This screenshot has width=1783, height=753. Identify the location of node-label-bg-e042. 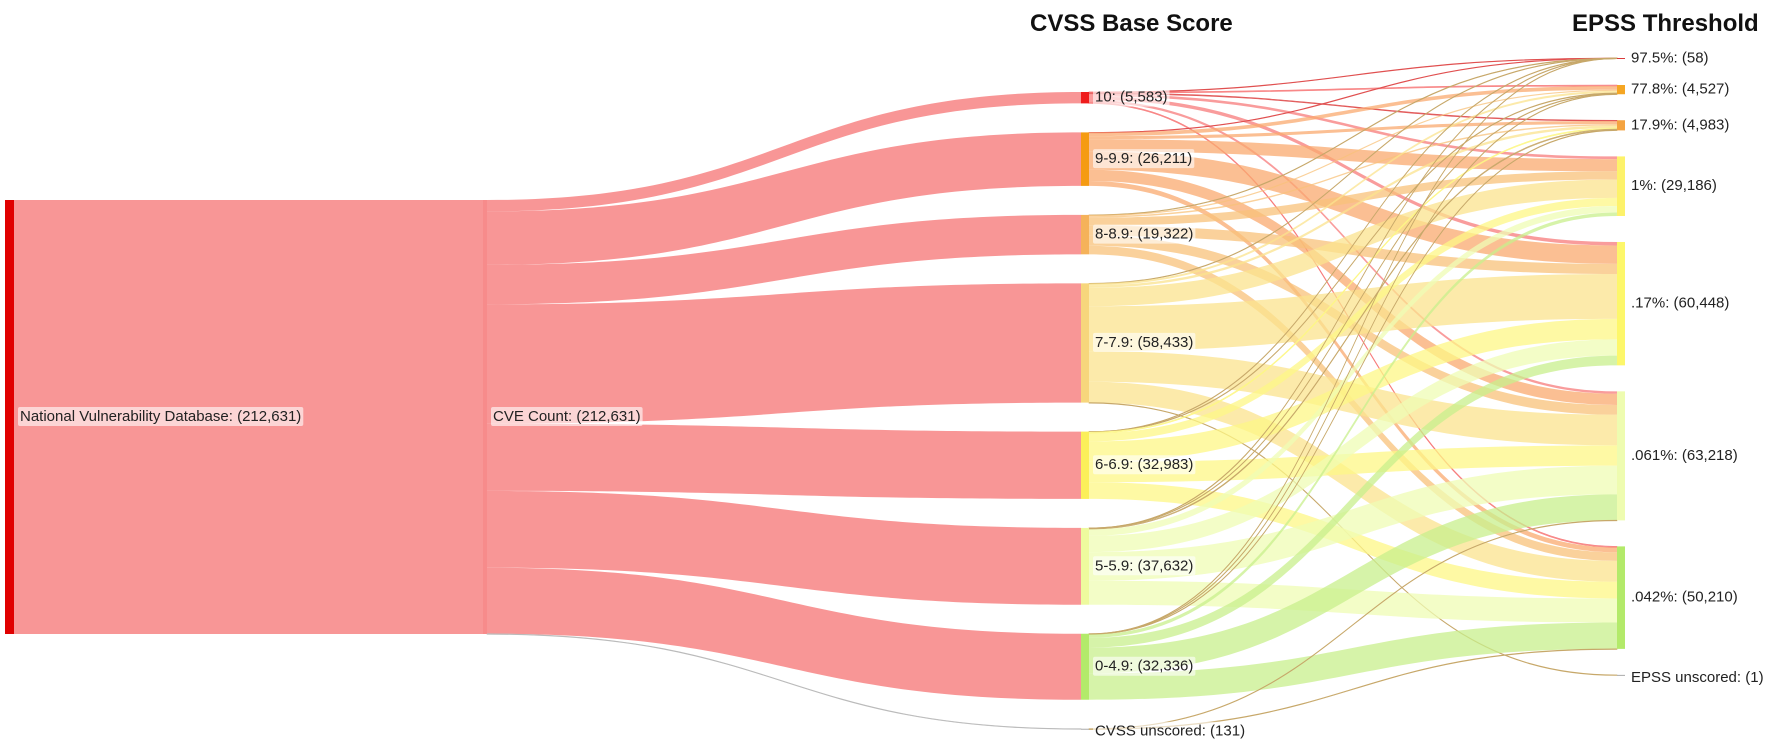
(1684, 597).